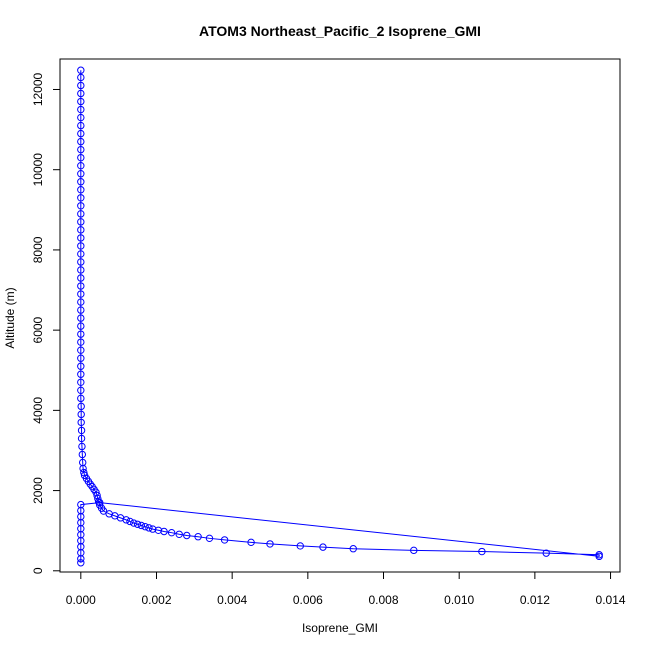 The width and height of the screenshot is (650, 650). I want to click on chart-title: ATOM3 Northeast_Pacific_2 Isoprene_GMI, so click(340, 31).